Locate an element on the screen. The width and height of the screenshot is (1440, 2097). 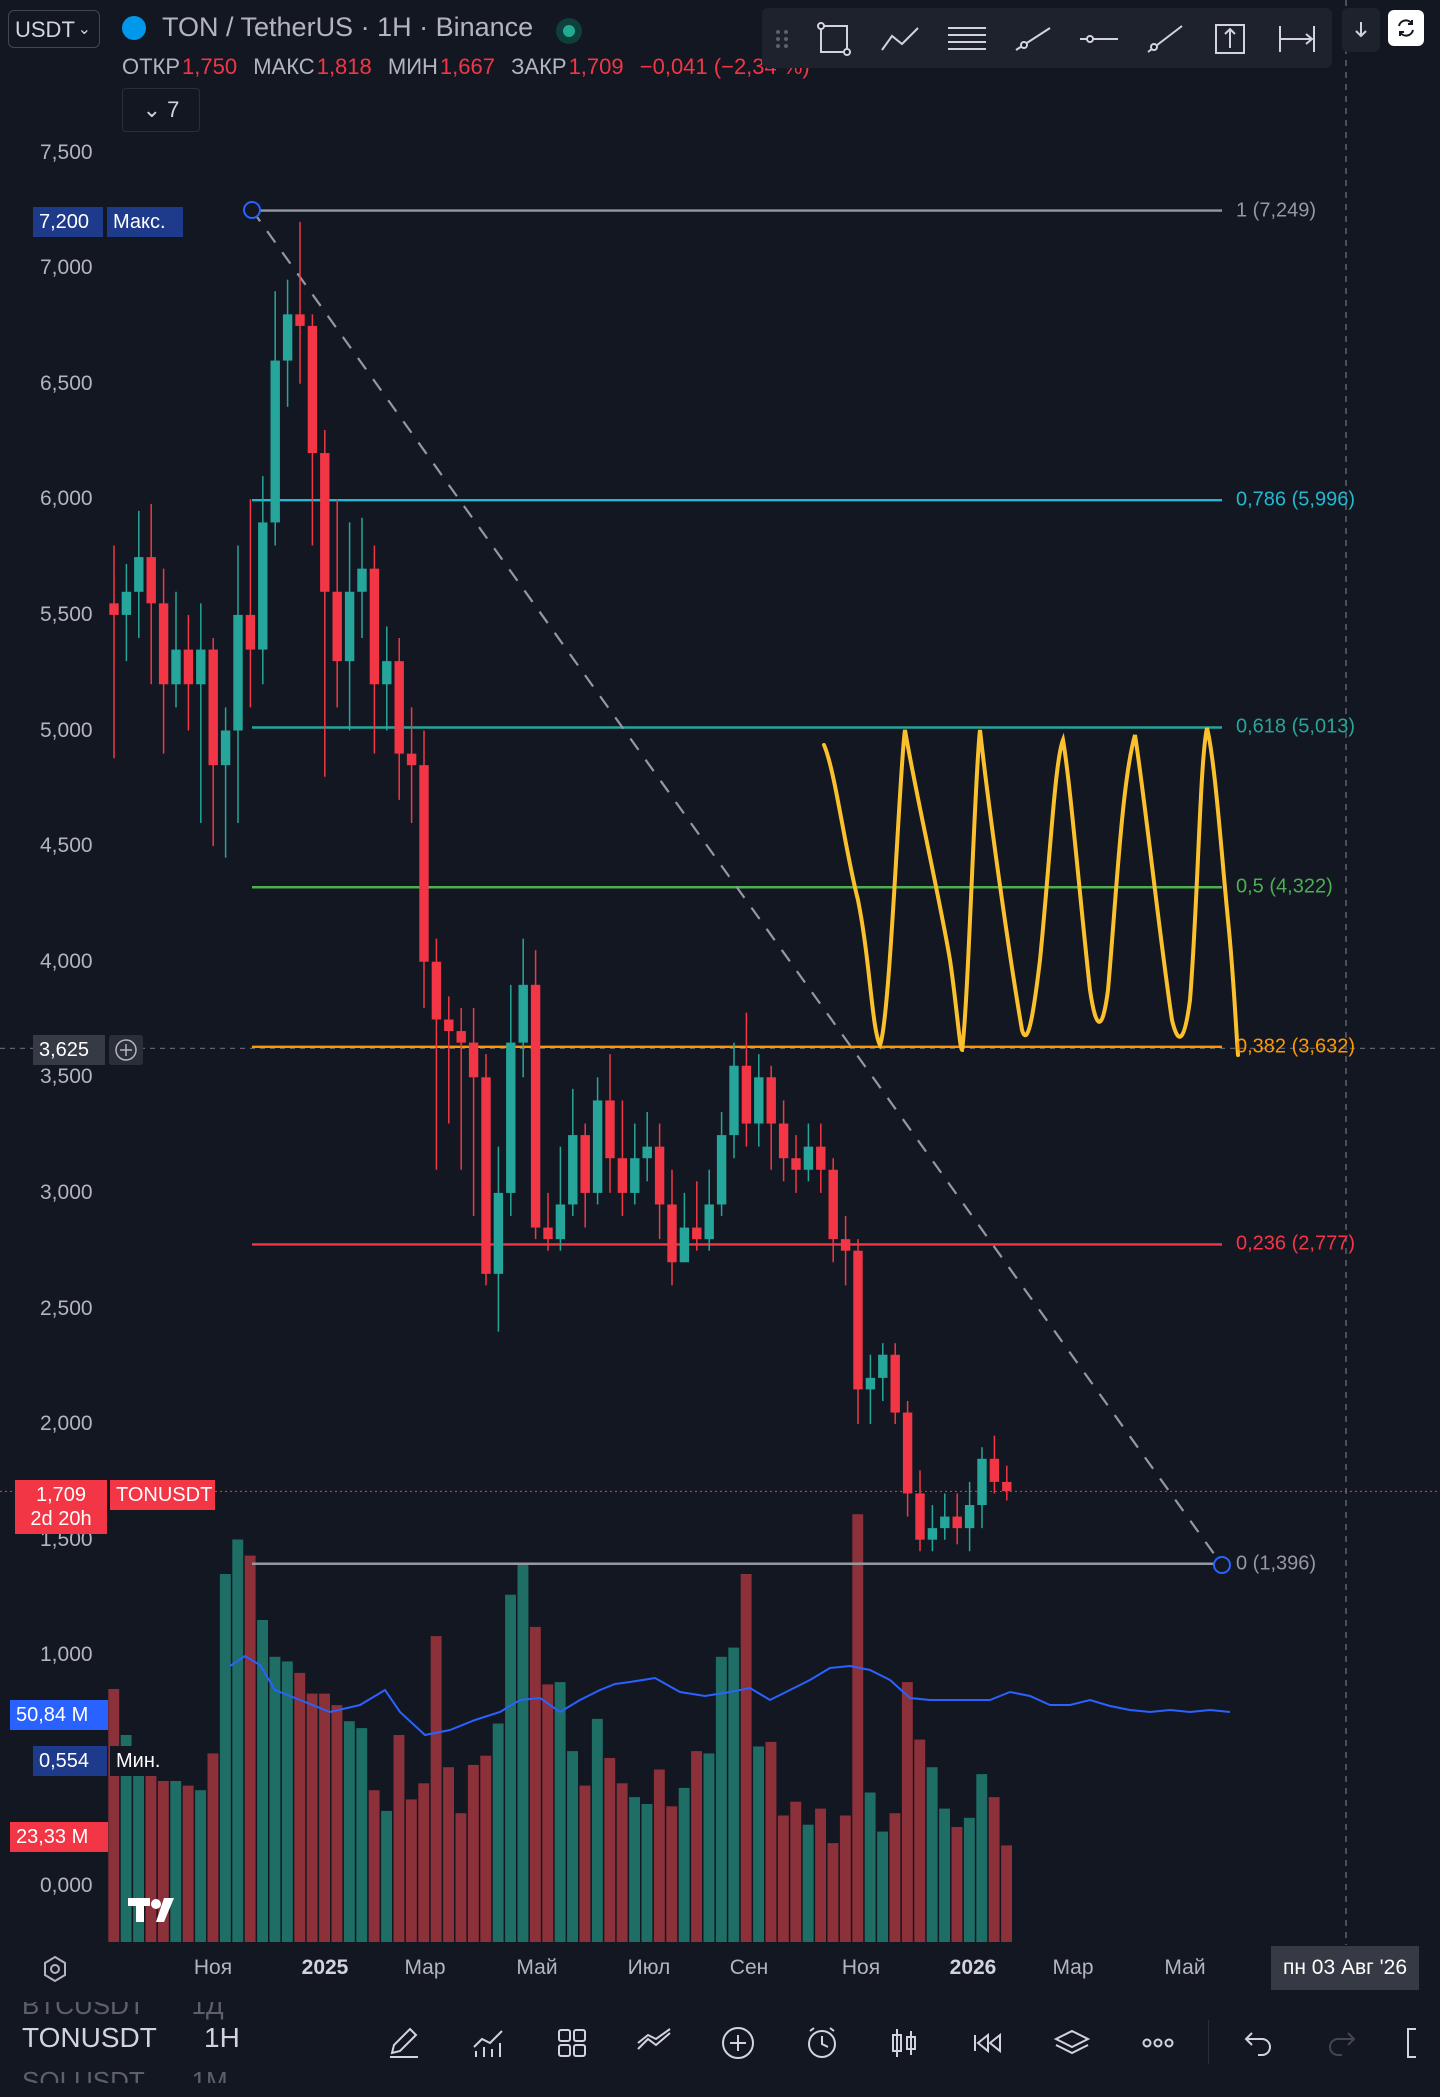
price-tick-label: 4,000 is located at coordinates (66, 961).